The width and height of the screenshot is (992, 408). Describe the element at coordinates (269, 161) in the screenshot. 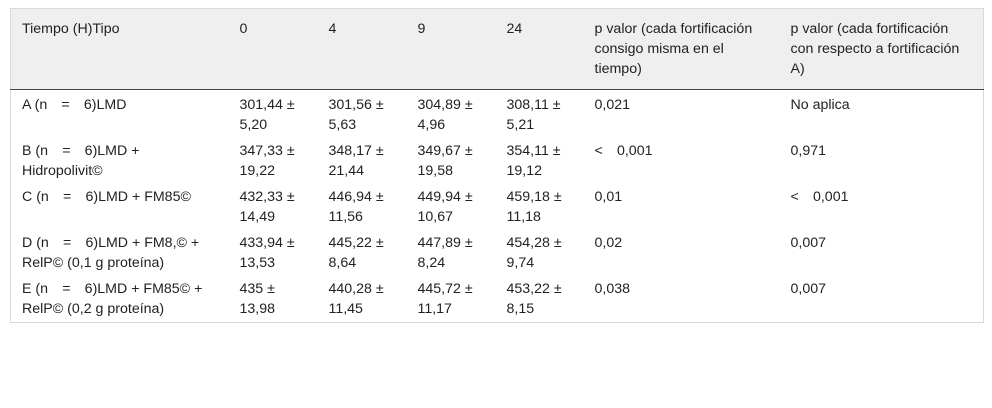

I see `cell-time-0: 347,33 ± 19,22` at that location.